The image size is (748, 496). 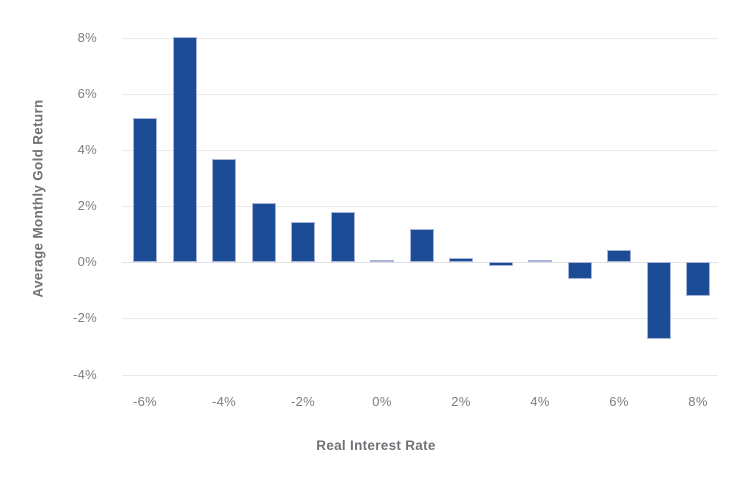 I want to click on bar-x-5pct, so click(x=579, y=271).